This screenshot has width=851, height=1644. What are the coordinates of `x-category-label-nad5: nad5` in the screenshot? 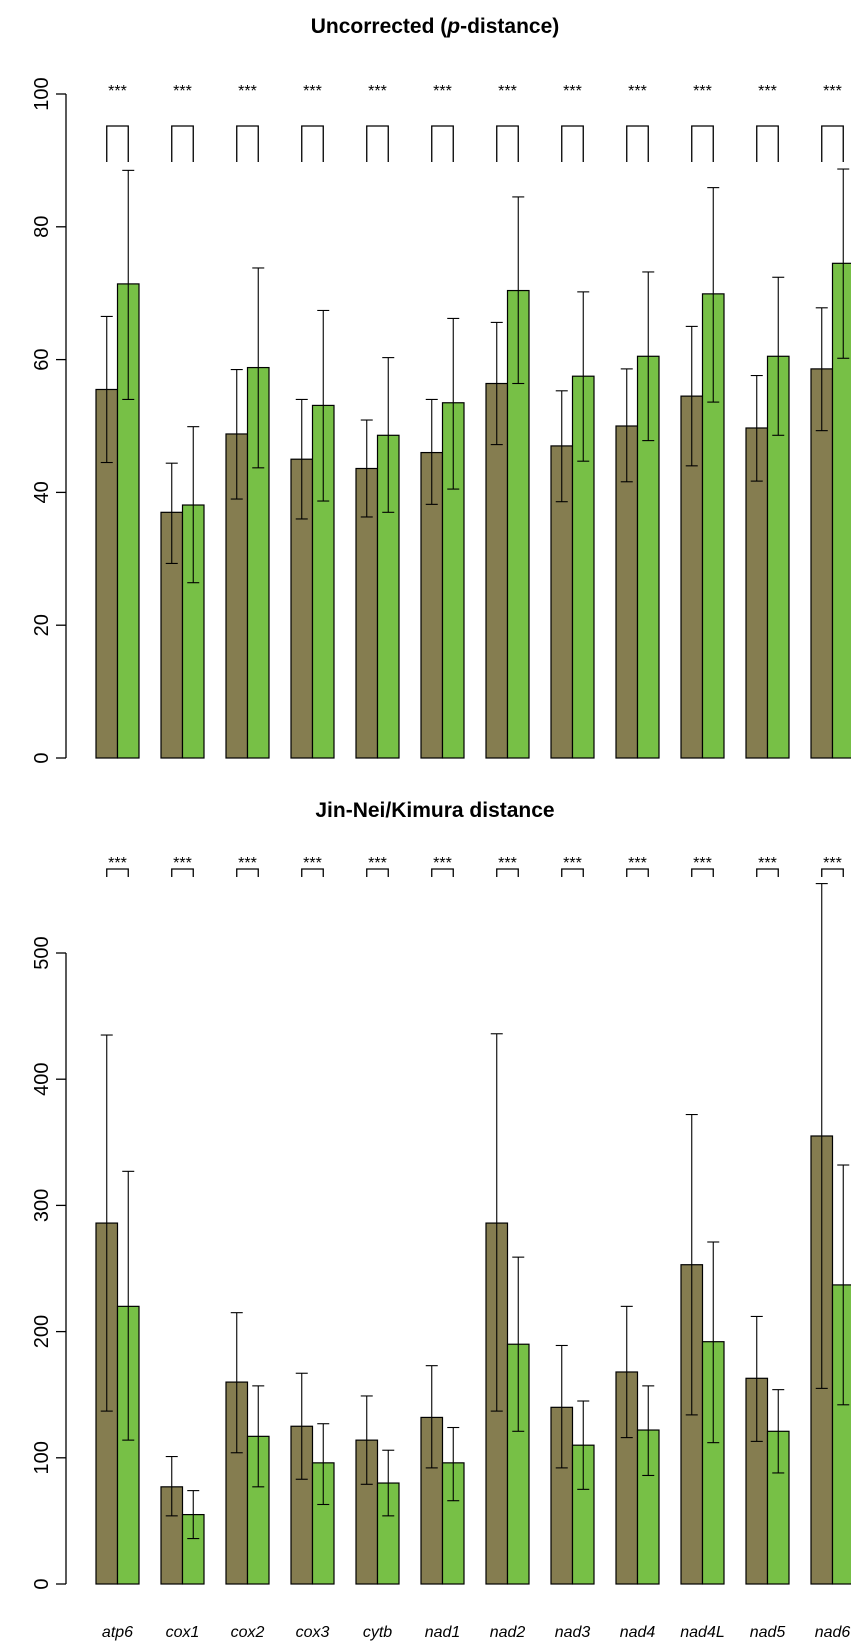 It's located at (768, 1632).